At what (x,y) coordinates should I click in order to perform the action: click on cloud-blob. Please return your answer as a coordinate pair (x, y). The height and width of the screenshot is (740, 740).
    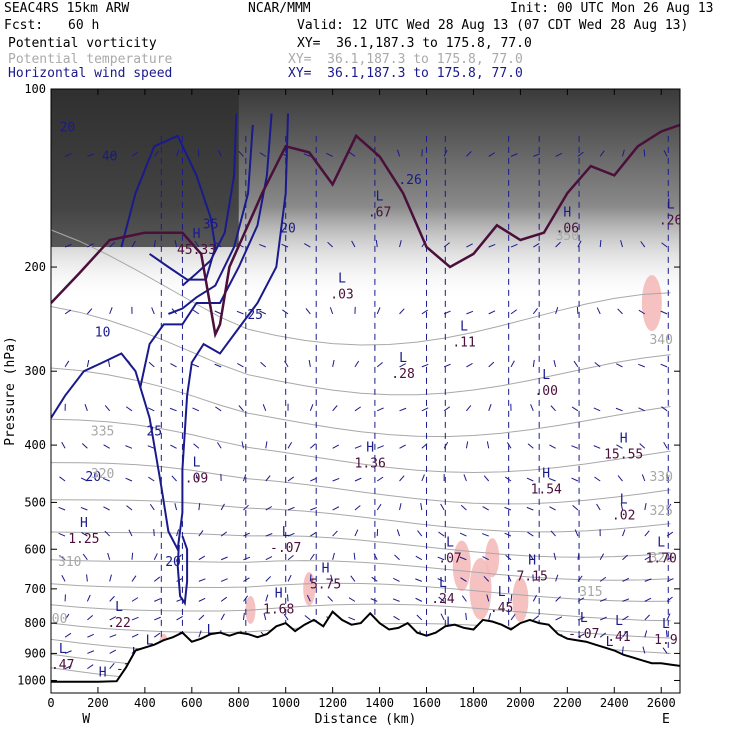
    Looking at the image, I should click on (309, 589).